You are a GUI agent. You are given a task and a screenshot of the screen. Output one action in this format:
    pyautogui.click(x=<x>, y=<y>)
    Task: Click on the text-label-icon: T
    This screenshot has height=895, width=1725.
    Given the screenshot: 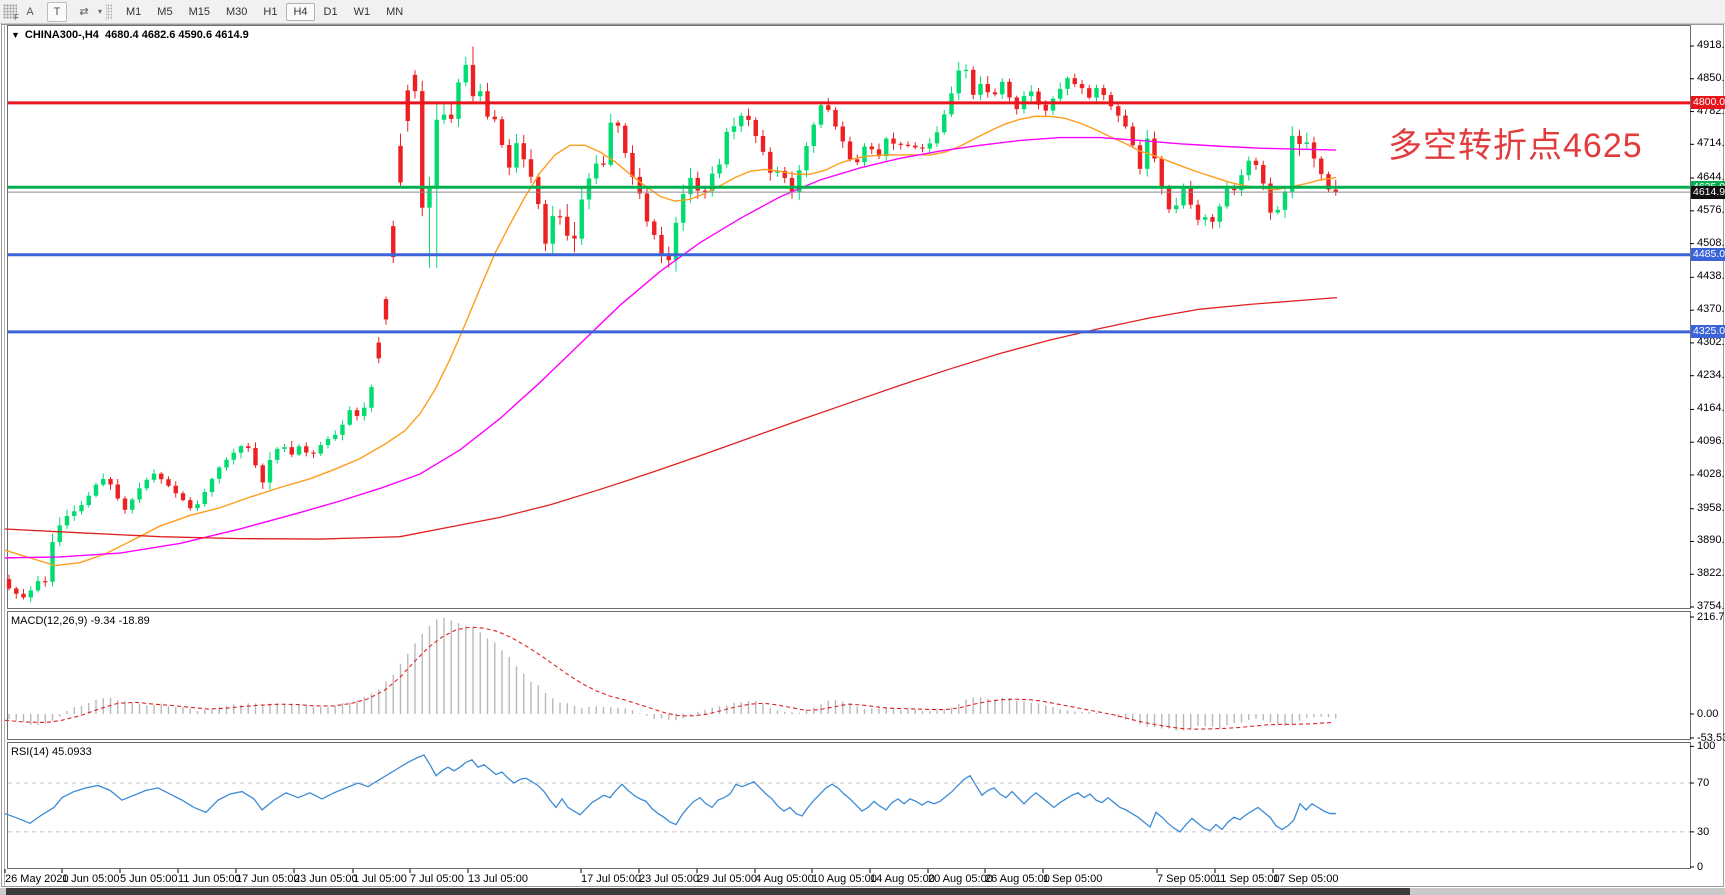 What is the action you would take?
    pyautogui.click(x=57, y=11)
    